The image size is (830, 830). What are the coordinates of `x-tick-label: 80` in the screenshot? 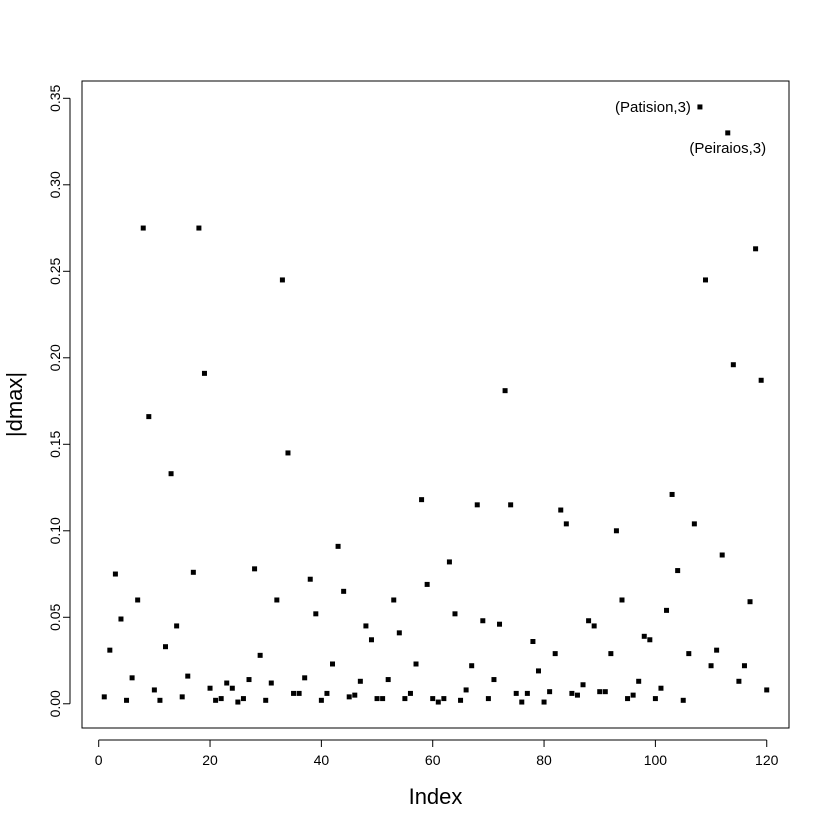 It's located at (544, 760).